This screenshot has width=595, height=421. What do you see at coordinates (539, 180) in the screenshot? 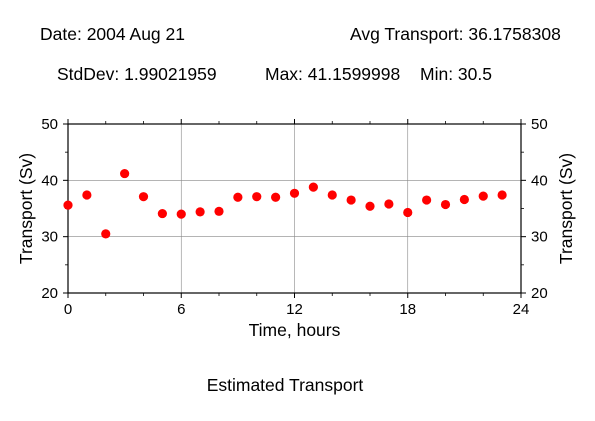
I see `y-tick-label-right: 40` at bounding box center [539, 180].